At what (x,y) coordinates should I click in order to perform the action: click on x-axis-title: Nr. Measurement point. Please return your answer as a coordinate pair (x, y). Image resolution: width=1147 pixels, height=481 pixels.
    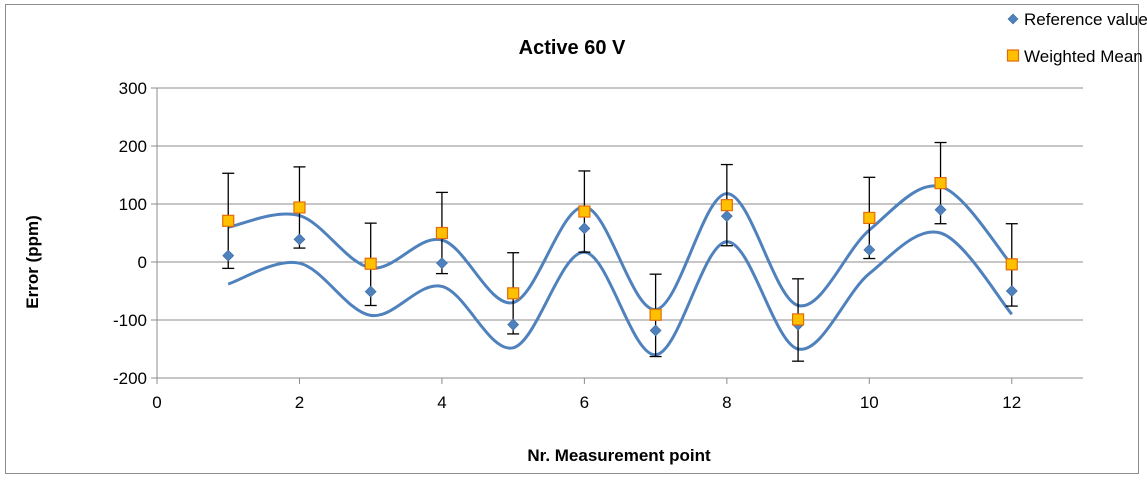
    Looking at the image, I should click on (619, 455).